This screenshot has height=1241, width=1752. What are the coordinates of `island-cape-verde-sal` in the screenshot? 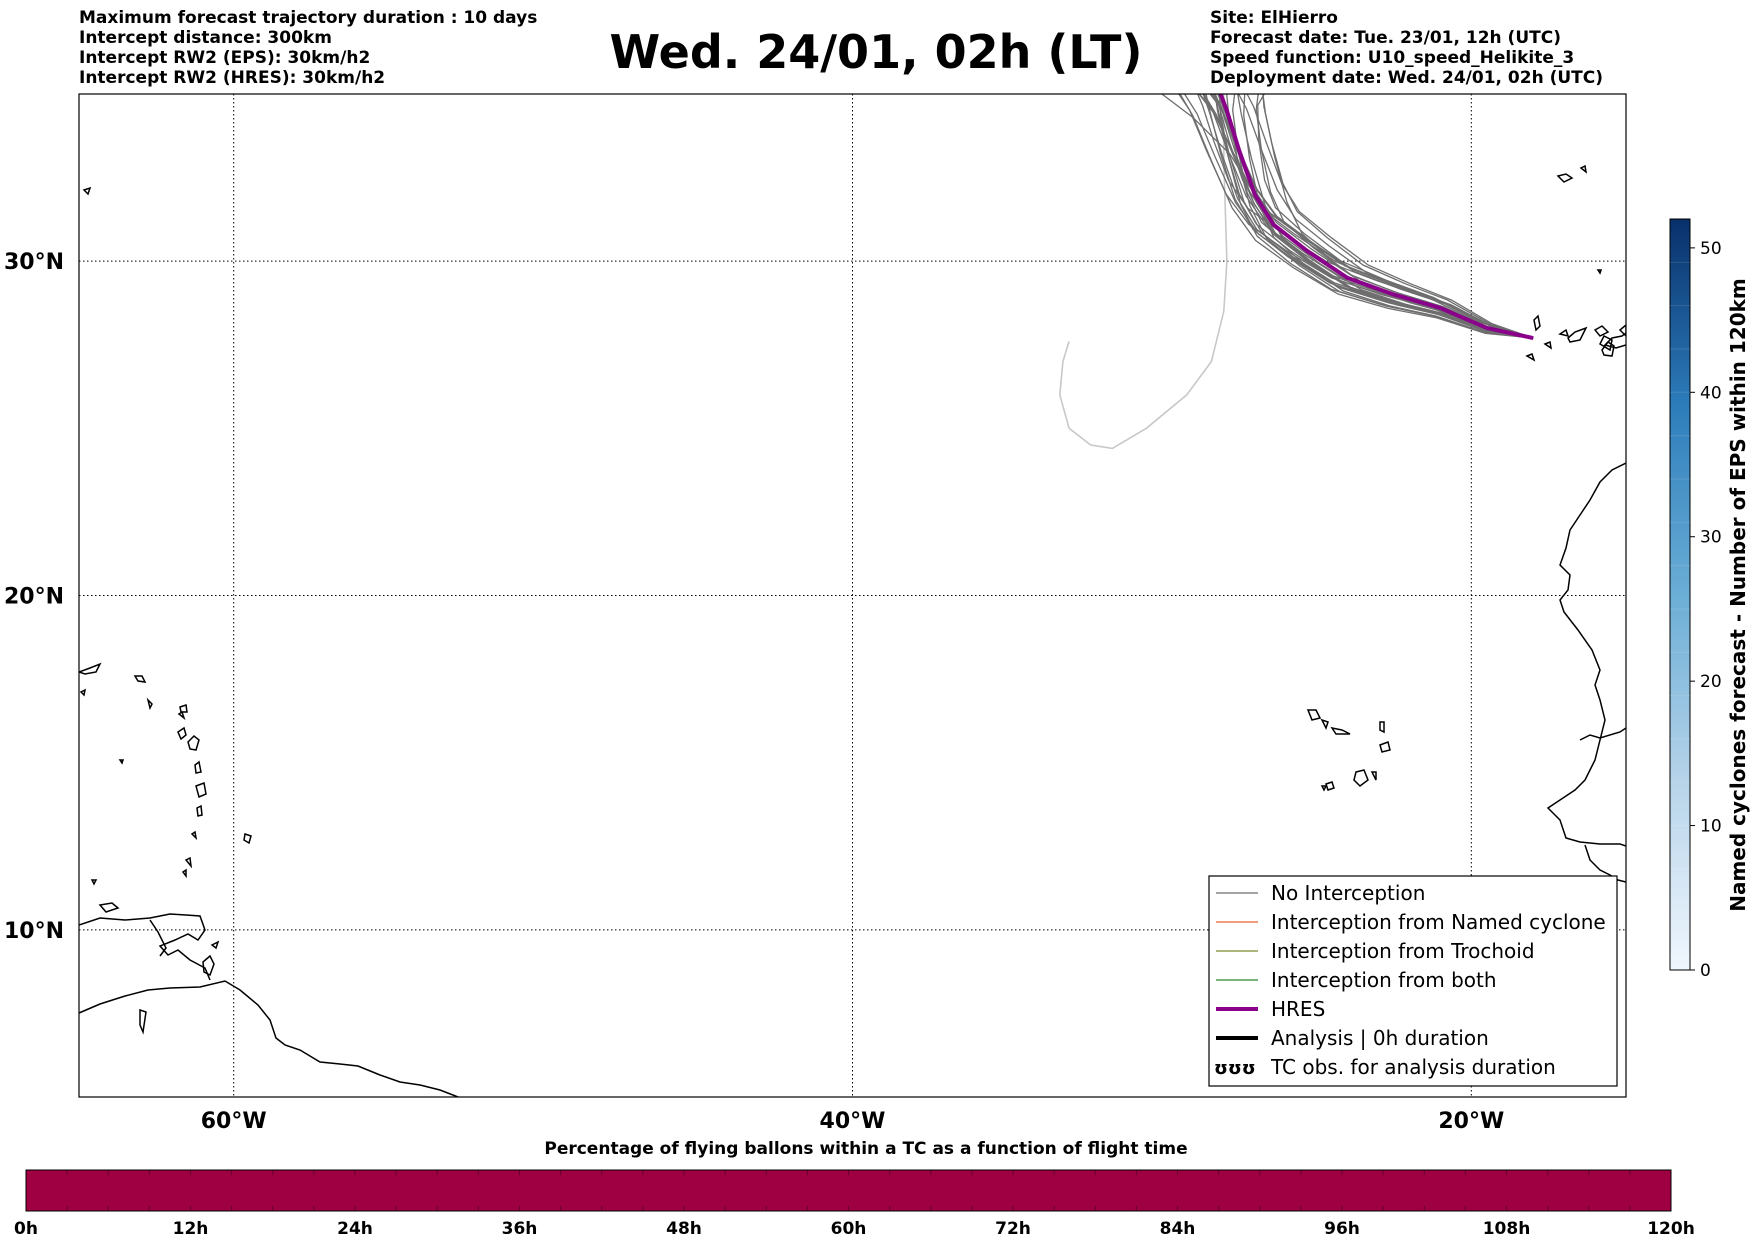 It's located at (1382, 727).